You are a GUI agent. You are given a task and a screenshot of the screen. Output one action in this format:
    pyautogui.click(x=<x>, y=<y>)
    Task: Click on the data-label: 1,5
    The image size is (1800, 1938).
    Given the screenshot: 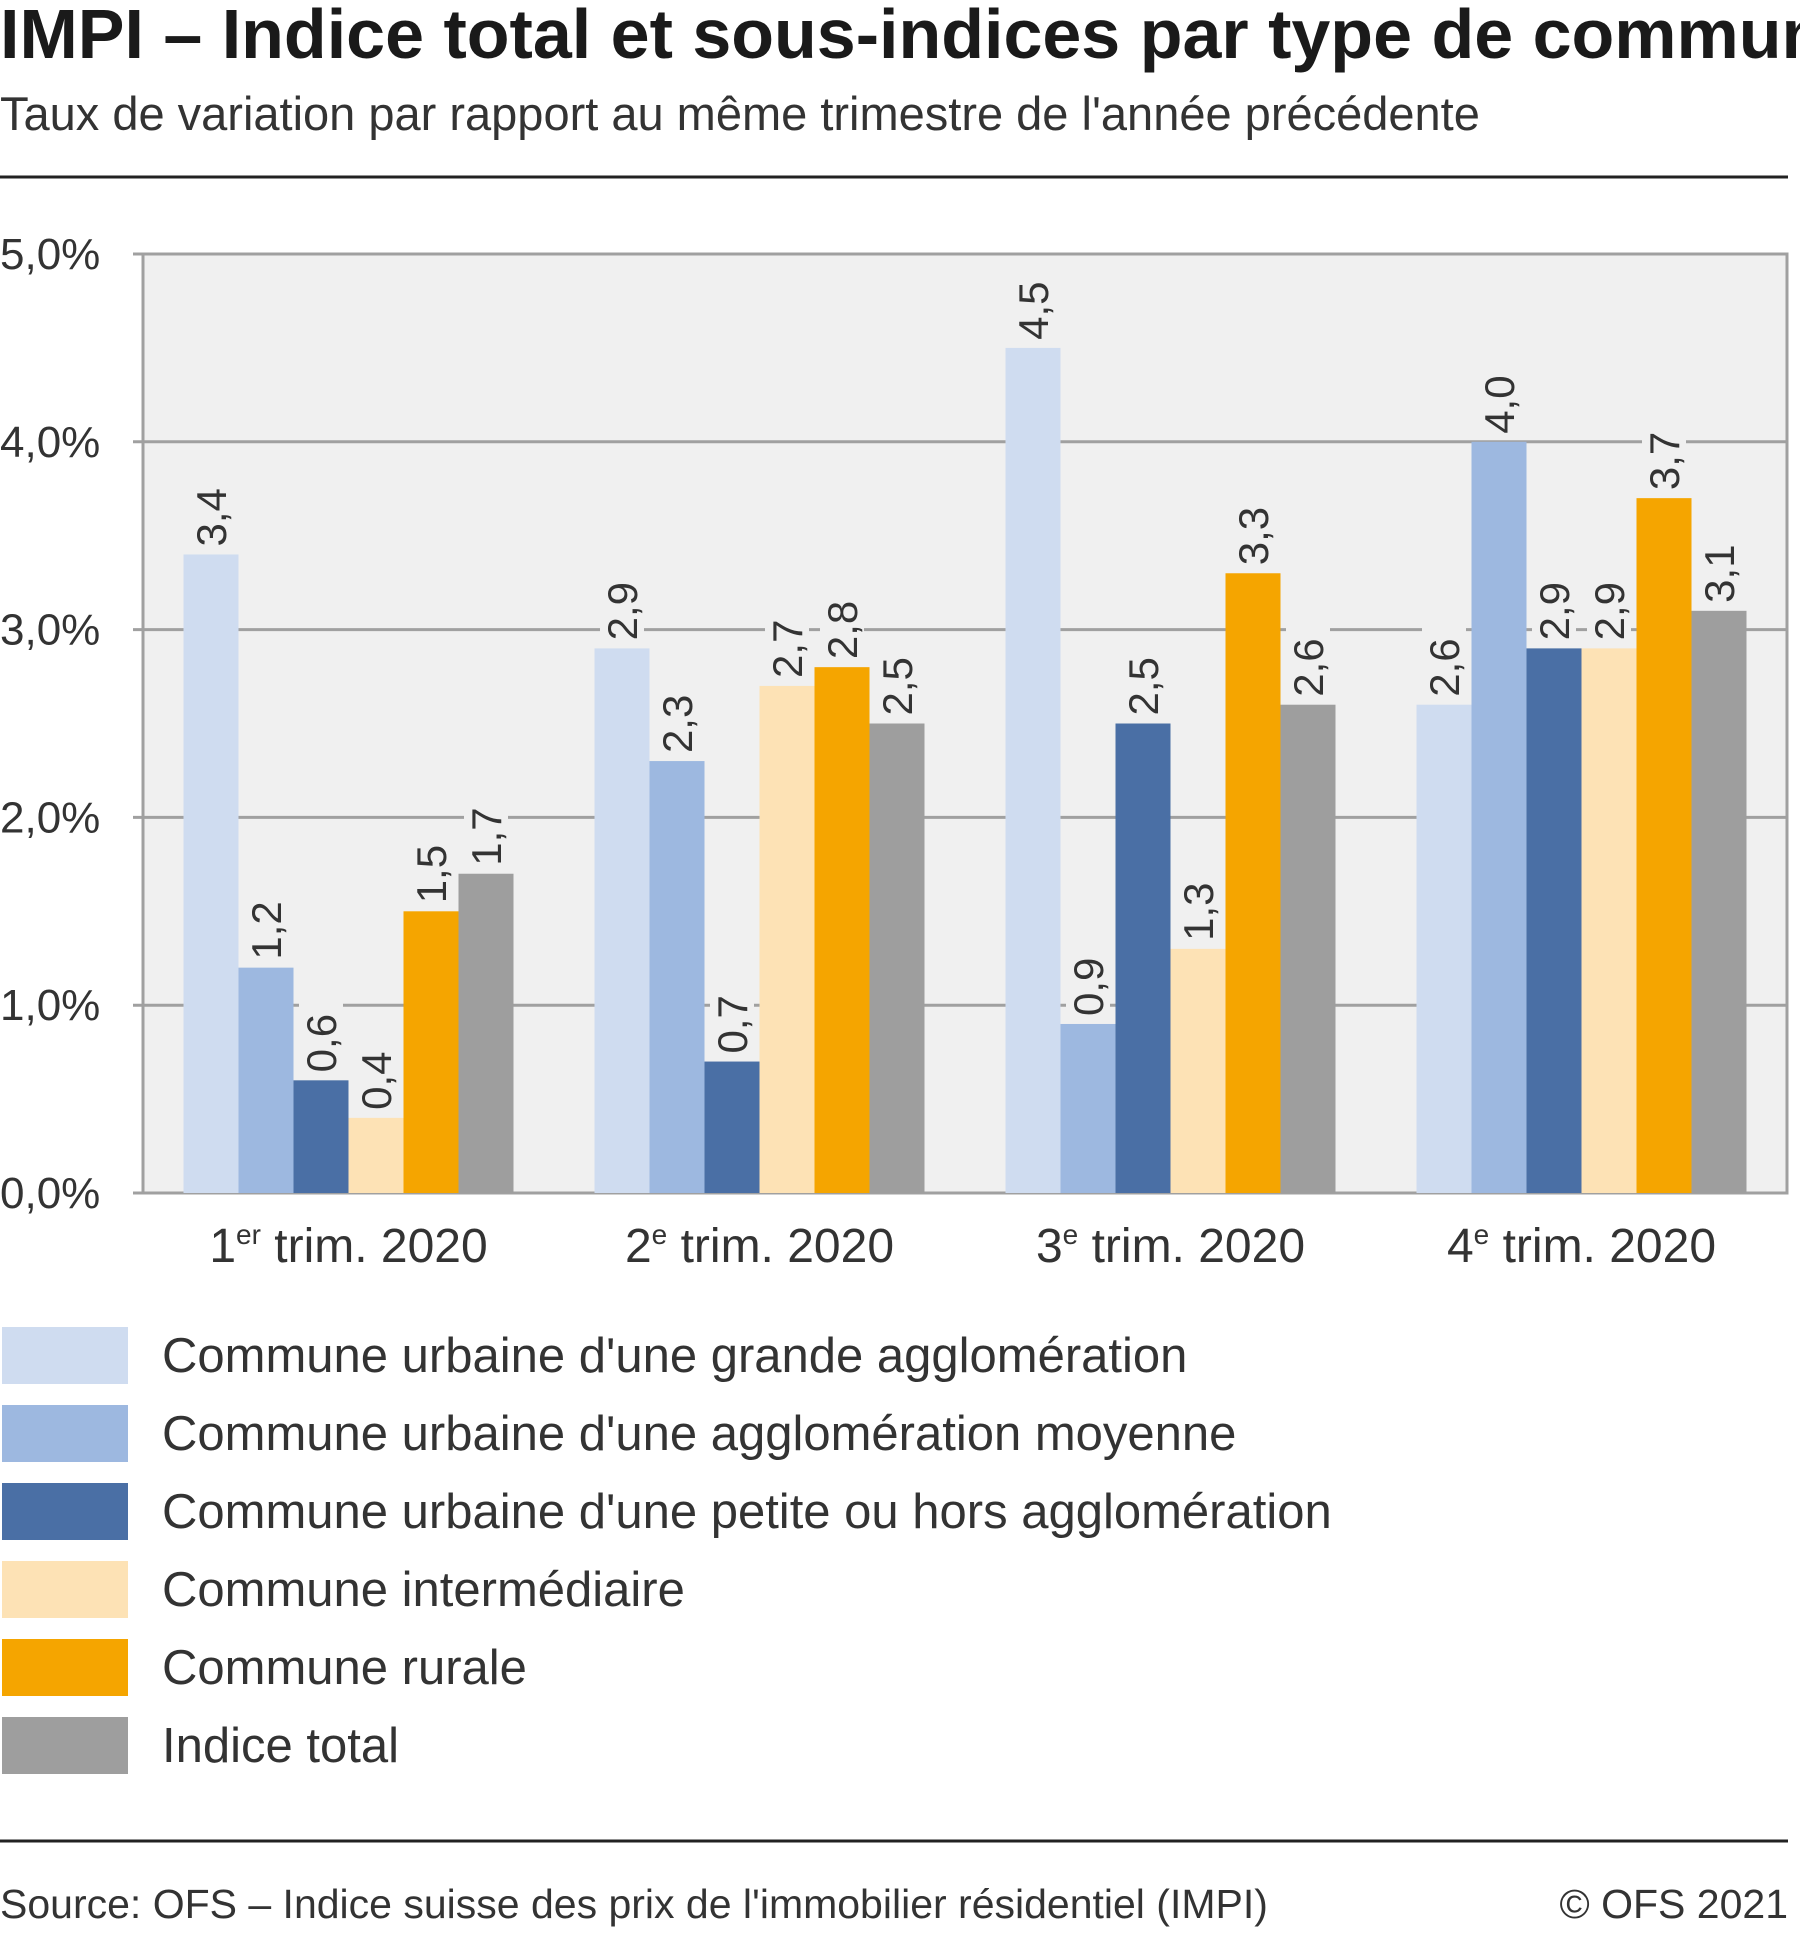 What is the action you would take?
    pyautogui.click(x=431, y=874)
    